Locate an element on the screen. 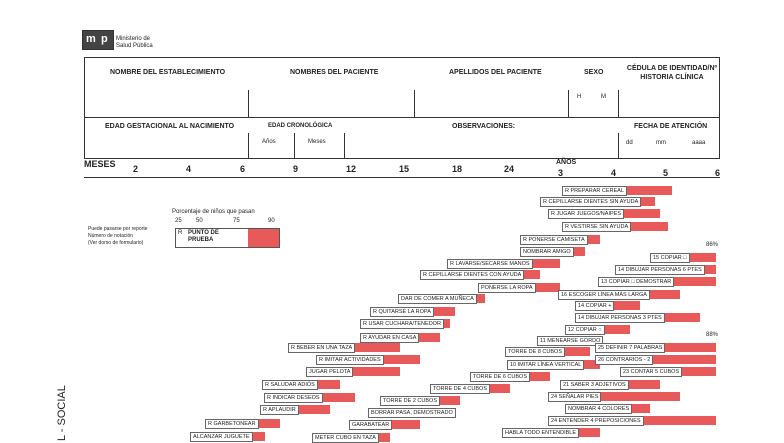 Image resolution: width=784 pixels, height=443 pixels. field-label: SEXO is located at coordinates (594, 72).